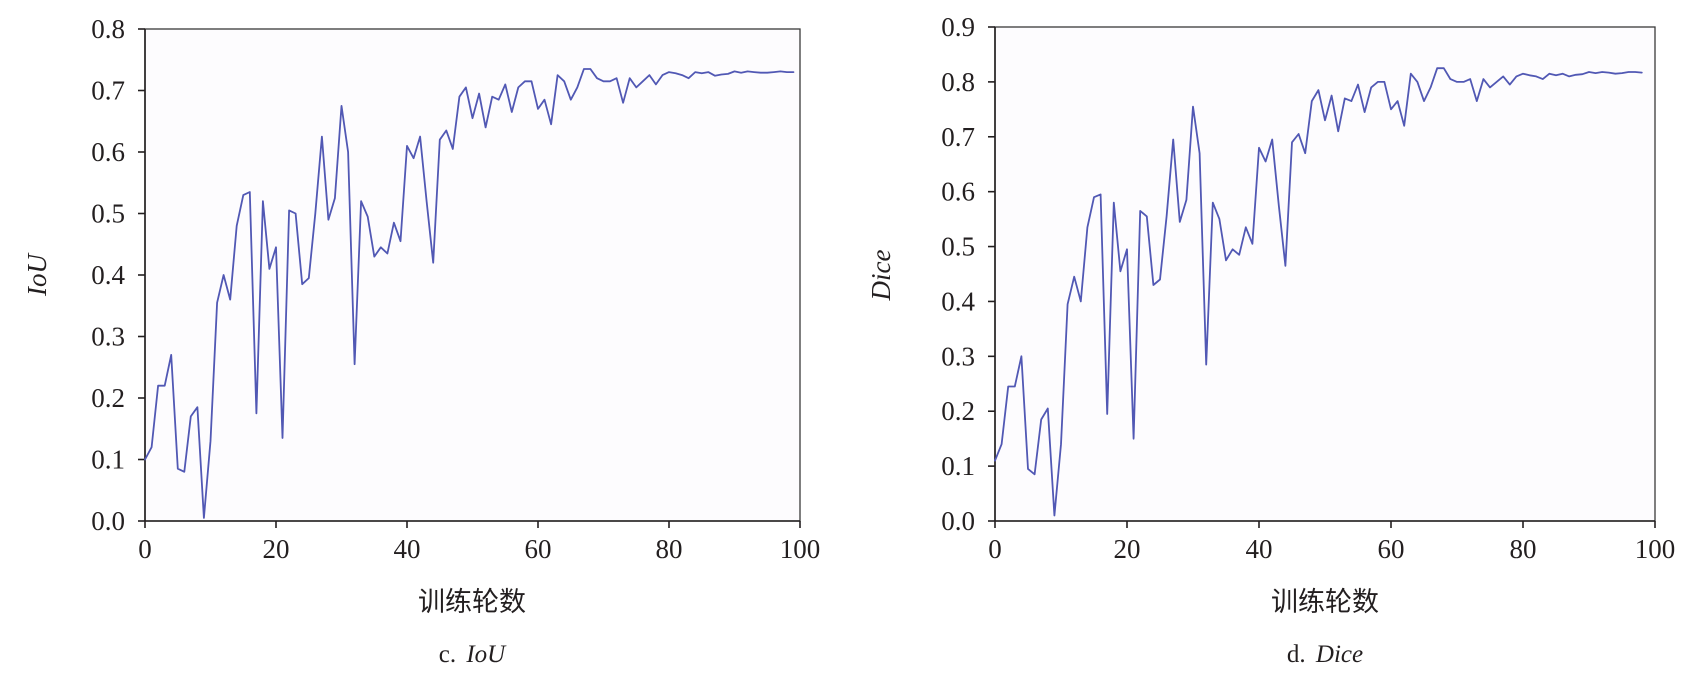  I want to click on iou-x-tick-label: 100, so click(800, 549).